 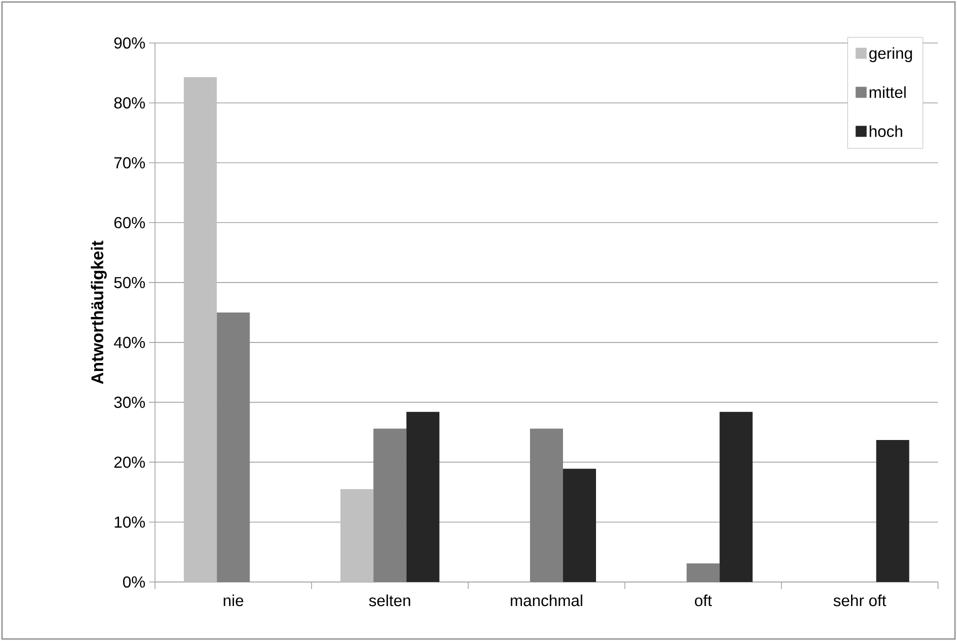 What do you see at coordinates (129, 402) in the screenshot?
I see `y-tick-label: 30%` at bounding box center [129, 402].